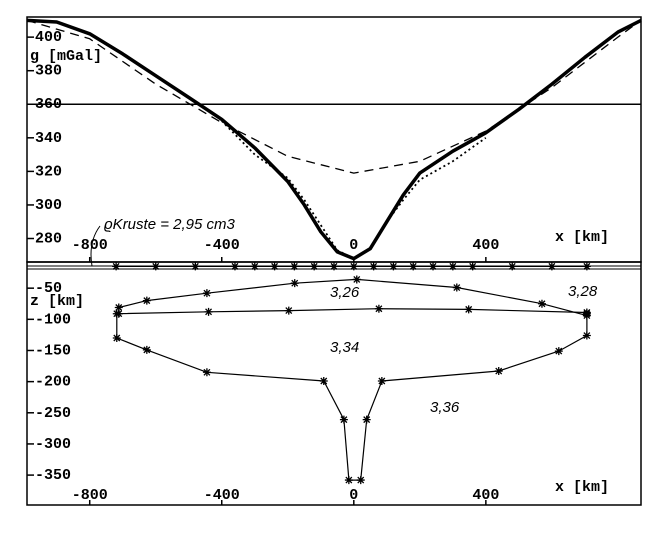  I want to click on y-tick-label: -250, so click(53, 413).